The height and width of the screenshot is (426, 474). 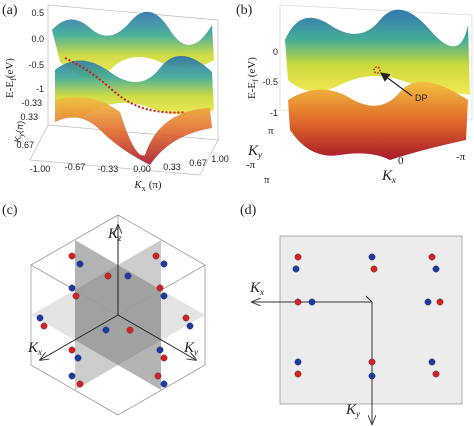 What do you see at coordinates (244, 10) in the screenshot?
I see `panel-label: (b)` at bounding box center [244, 10].